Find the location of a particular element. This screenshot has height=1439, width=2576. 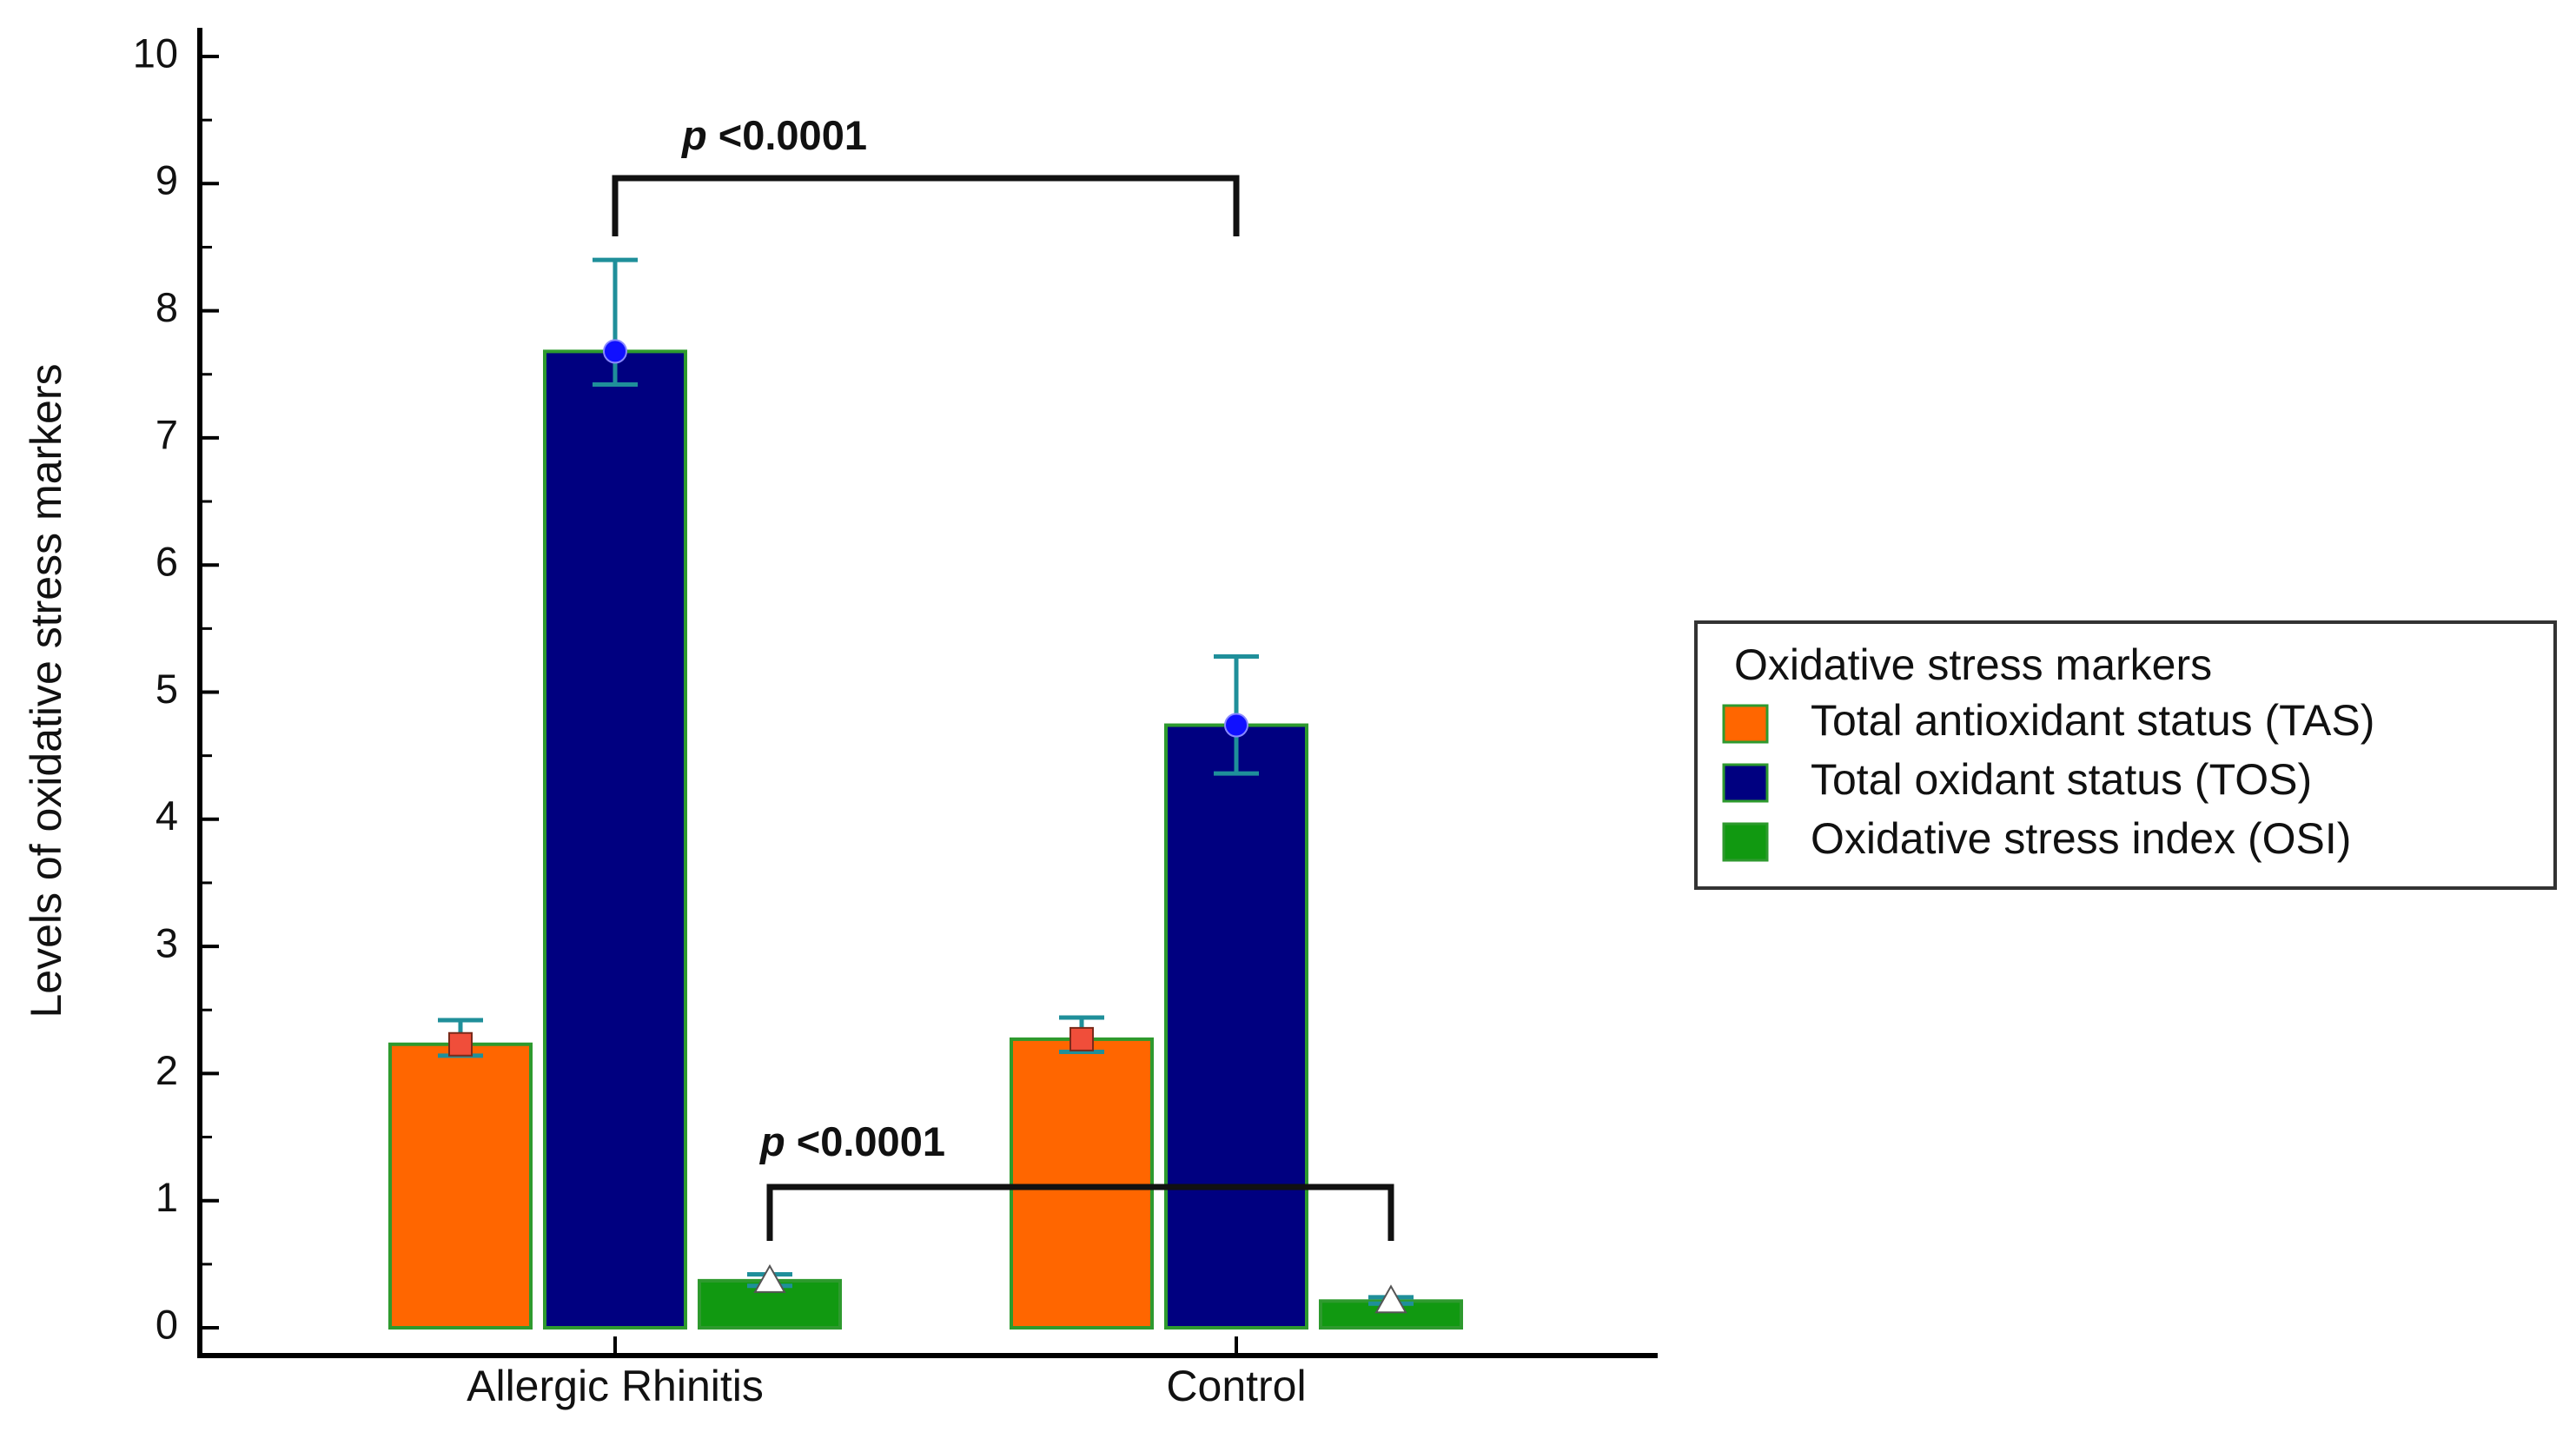

y-tick-label: 2 is located at coordinates (167, 1070).